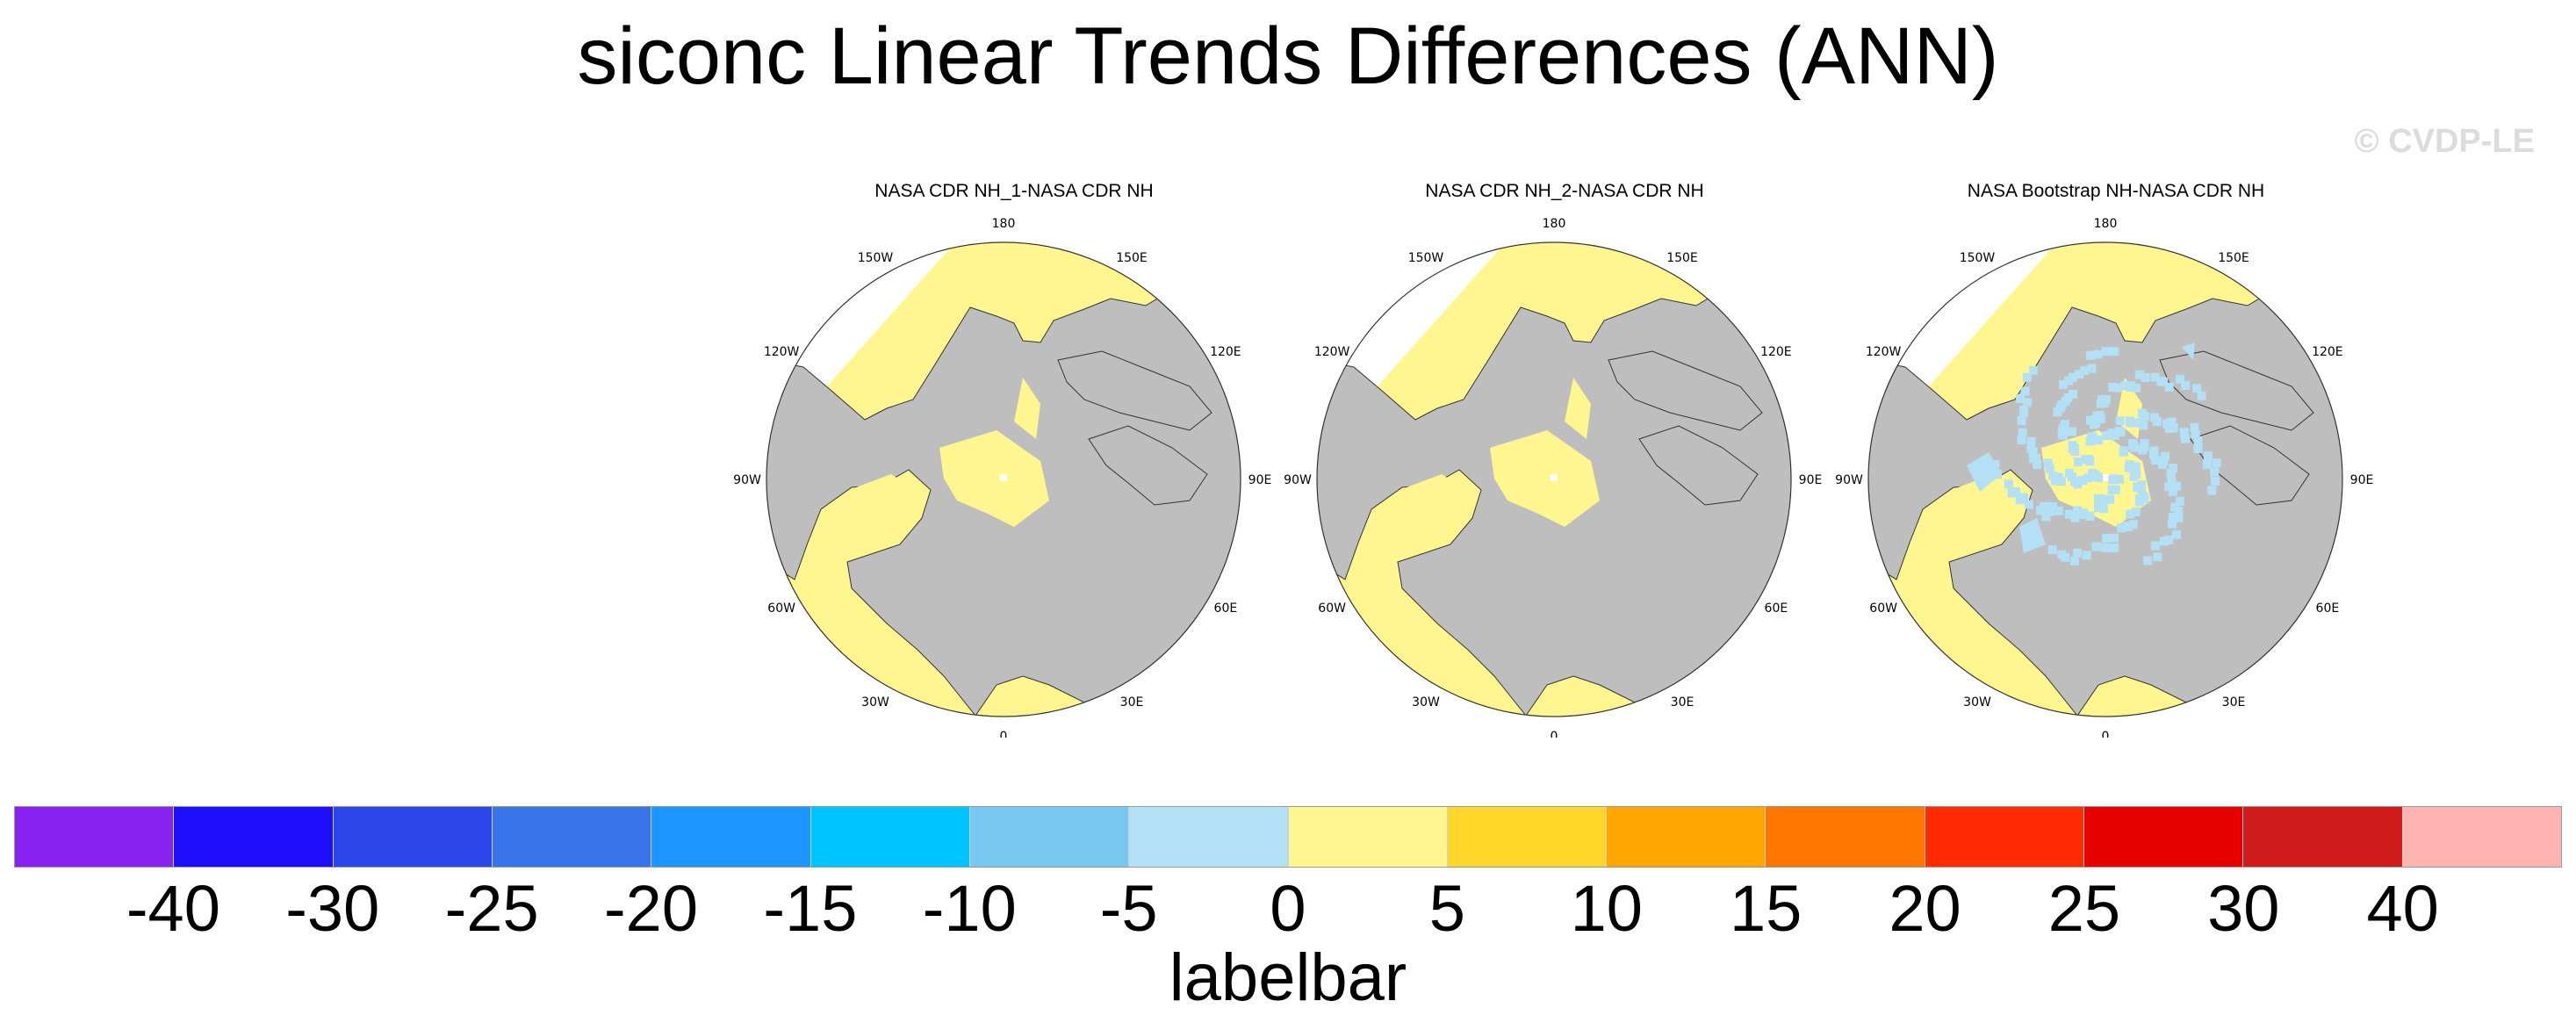  What do you see at coordinates (810, 908) in the screenshot?
I see `colorbar-tick-label: -15` at bounding box center [810, 908].